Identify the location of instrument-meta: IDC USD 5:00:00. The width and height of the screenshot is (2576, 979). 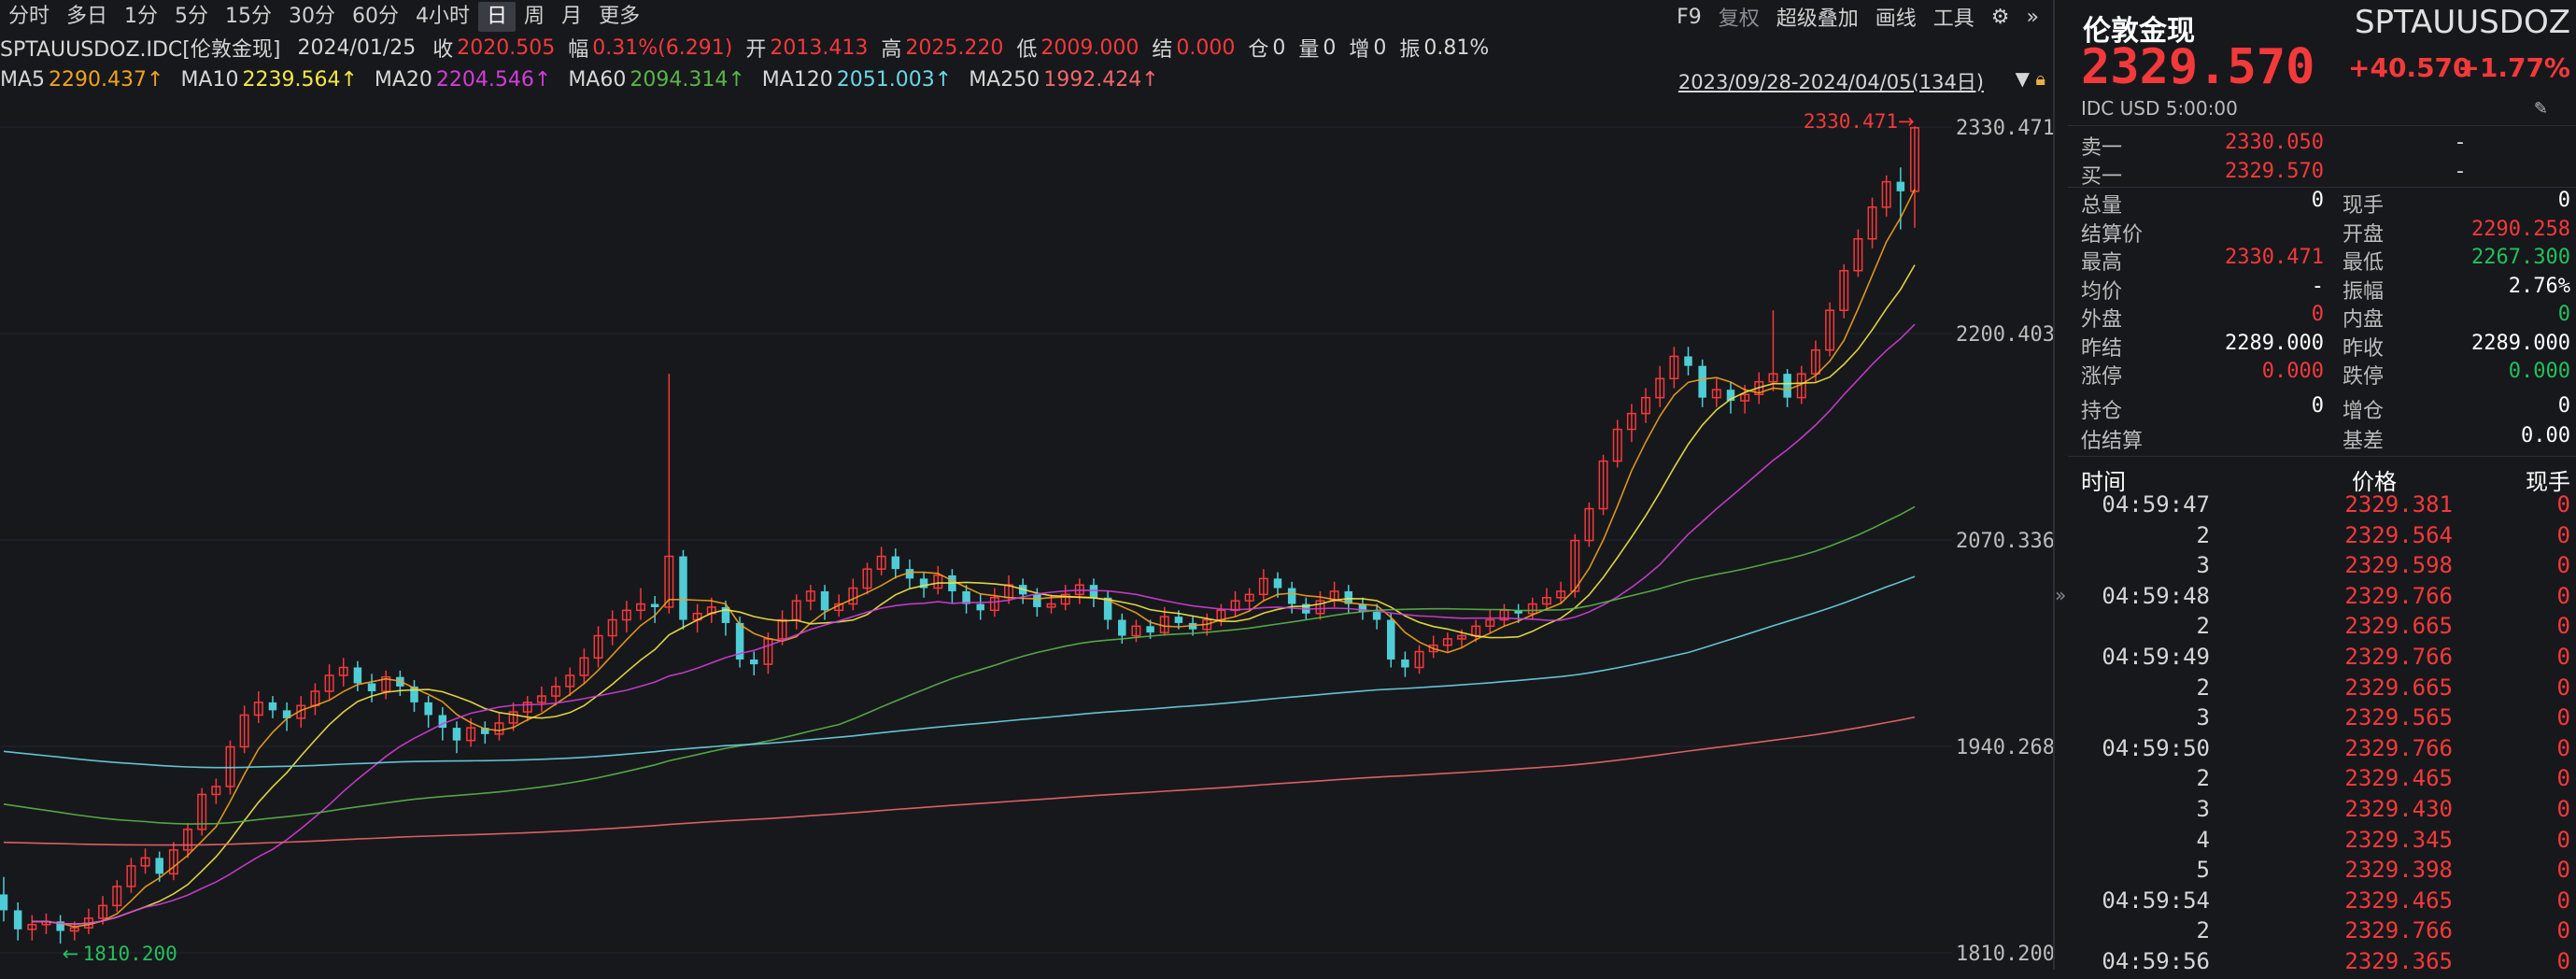
(2159, 108).